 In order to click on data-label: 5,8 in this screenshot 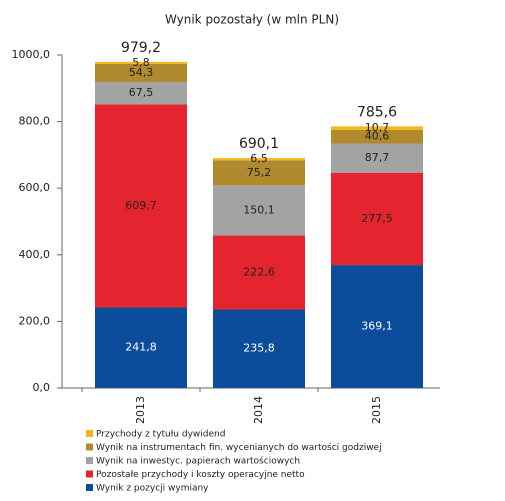, I will do `click(141, 62)`.